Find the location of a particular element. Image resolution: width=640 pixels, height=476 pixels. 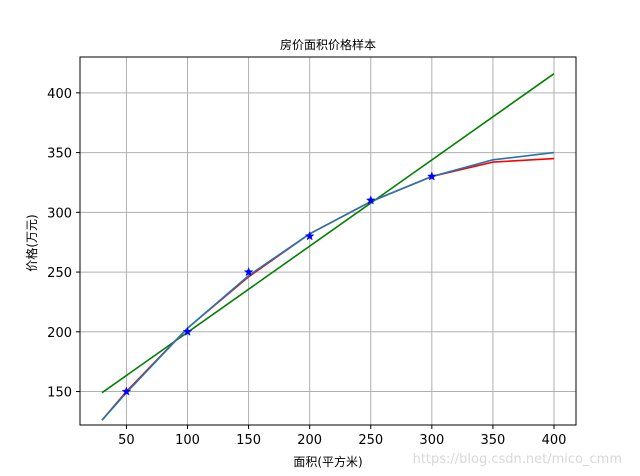

x-tick-label: 150 is located at coordinates (248, 440).